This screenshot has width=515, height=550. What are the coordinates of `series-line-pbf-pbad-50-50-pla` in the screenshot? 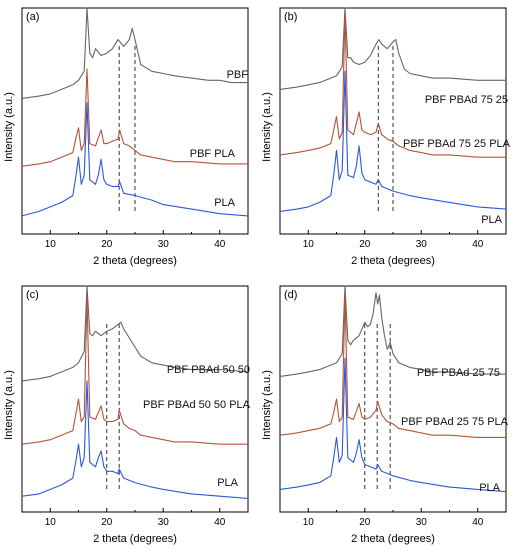 It's located at (134, 370).